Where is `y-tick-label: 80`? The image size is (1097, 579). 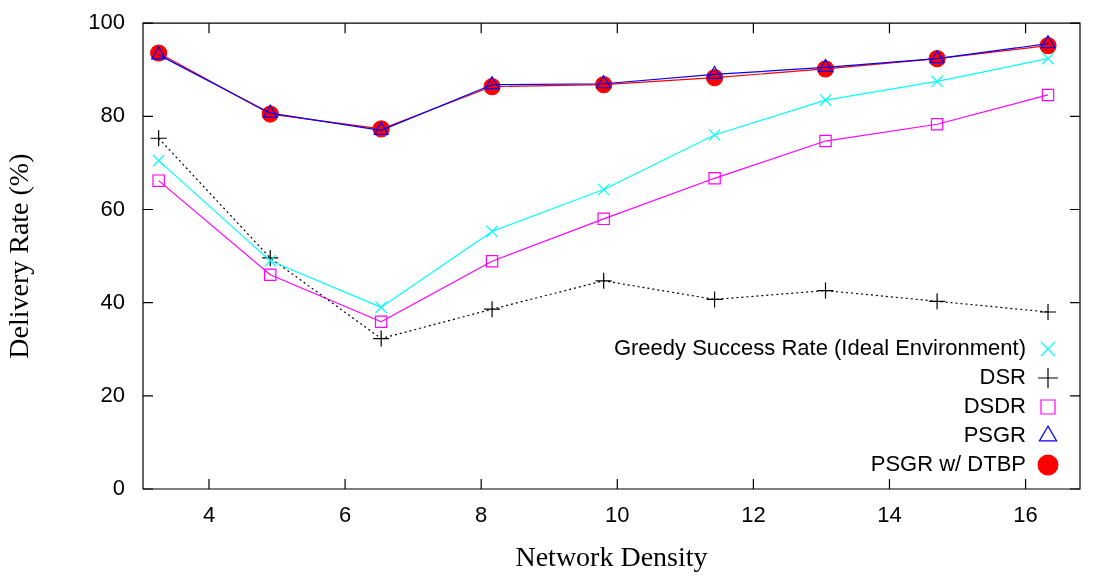 y-tick-label: 80 is located at coordinates (112, 115).